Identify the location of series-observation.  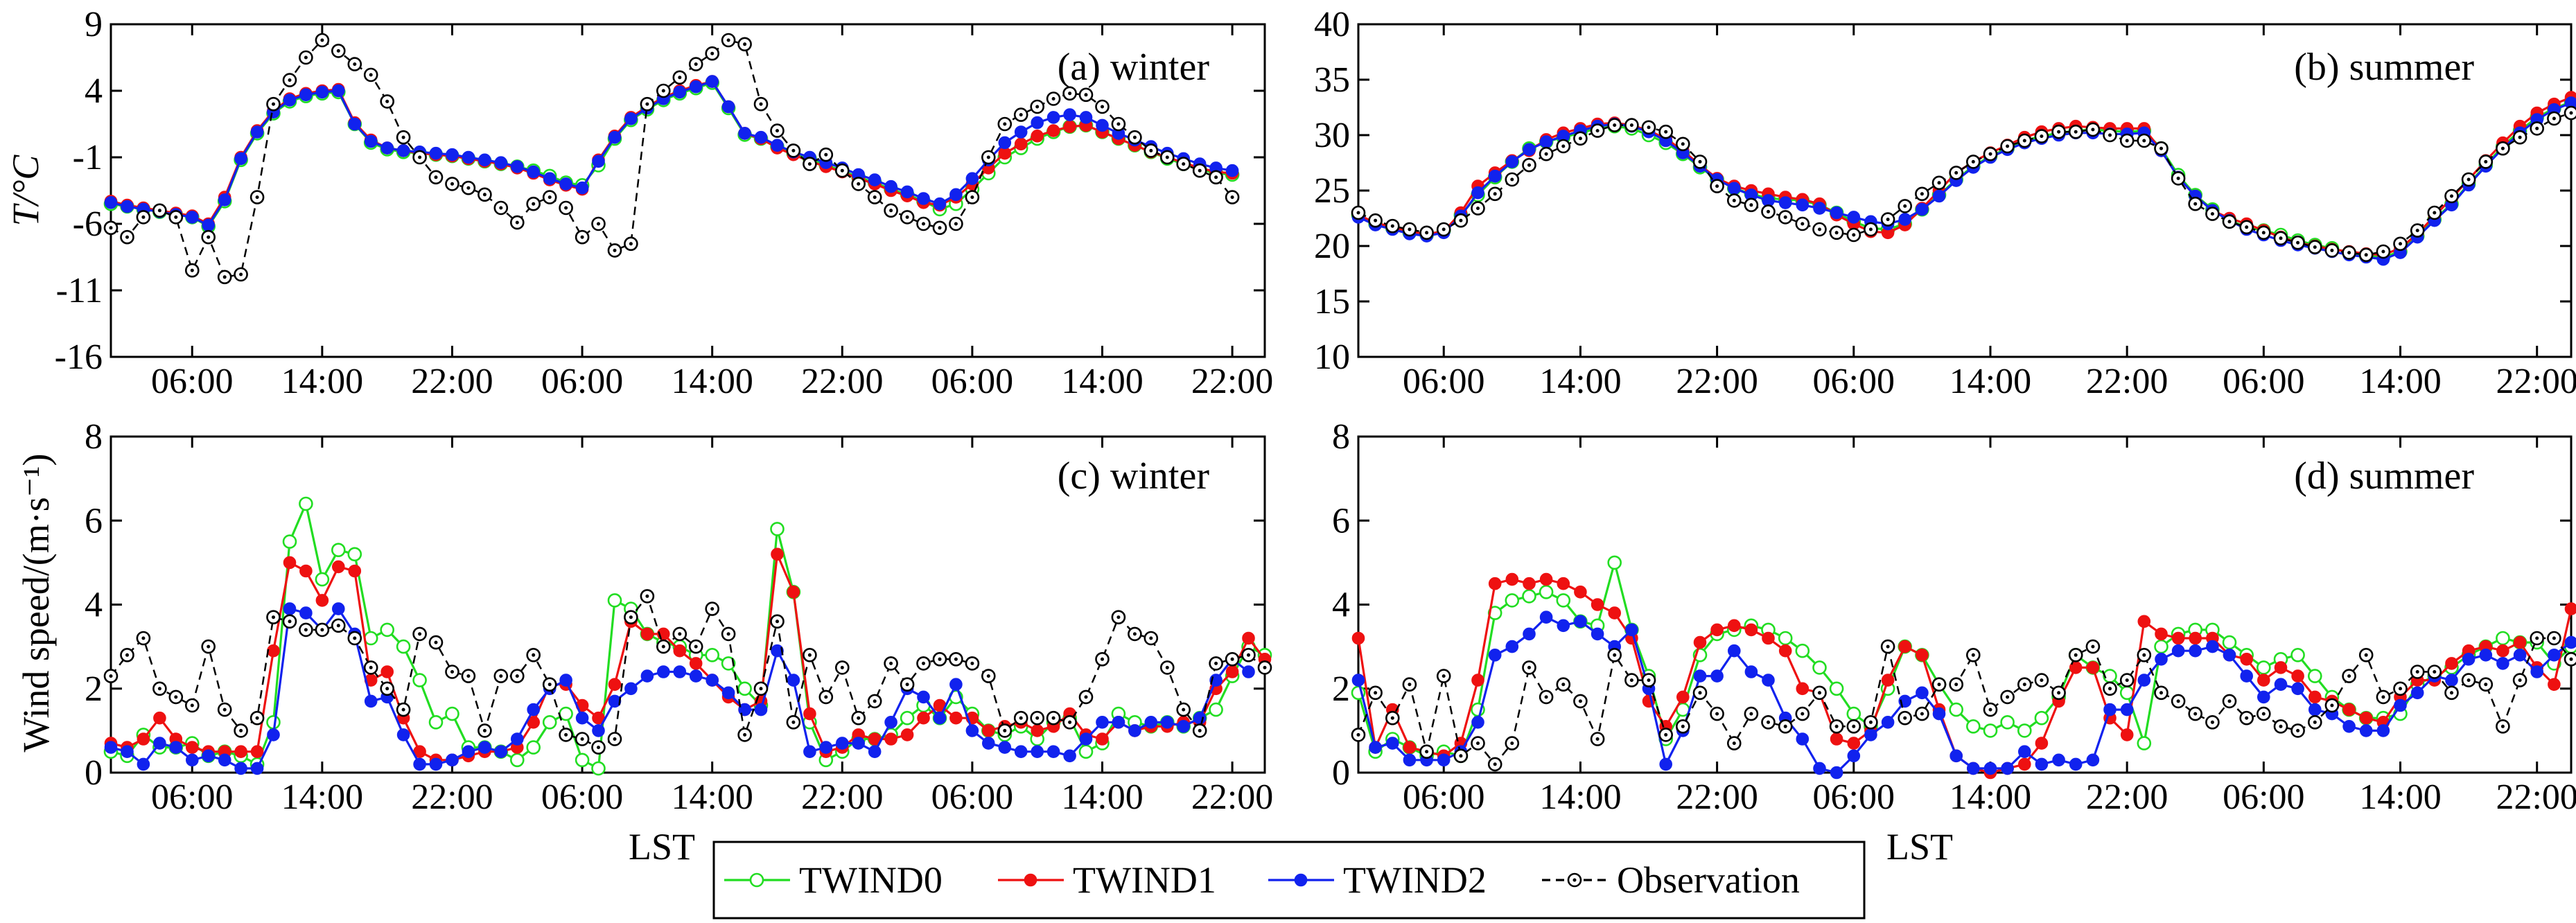
(1963, 184).